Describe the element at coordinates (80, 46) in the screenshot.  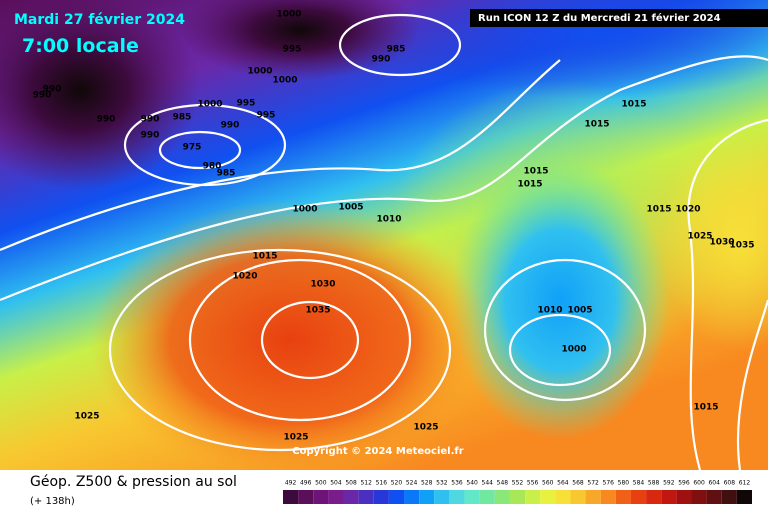
I see `forecast-time: 7:00 locale` at that location.